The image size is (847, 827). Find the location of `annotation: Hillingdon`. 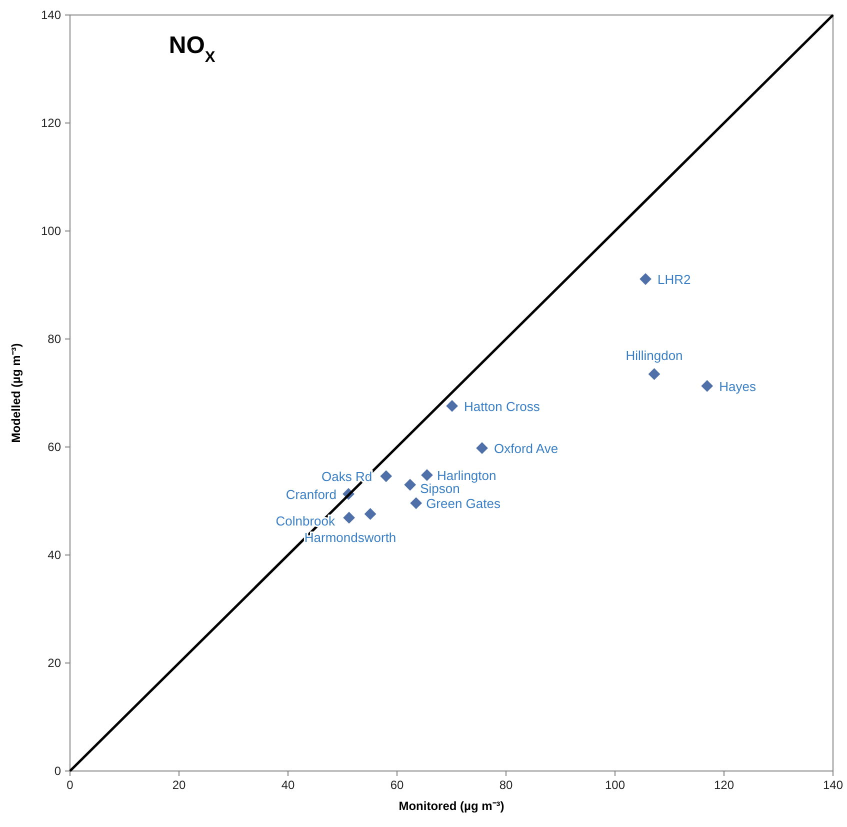

annotation: Hillingdon is located at coordinates (654, 356).